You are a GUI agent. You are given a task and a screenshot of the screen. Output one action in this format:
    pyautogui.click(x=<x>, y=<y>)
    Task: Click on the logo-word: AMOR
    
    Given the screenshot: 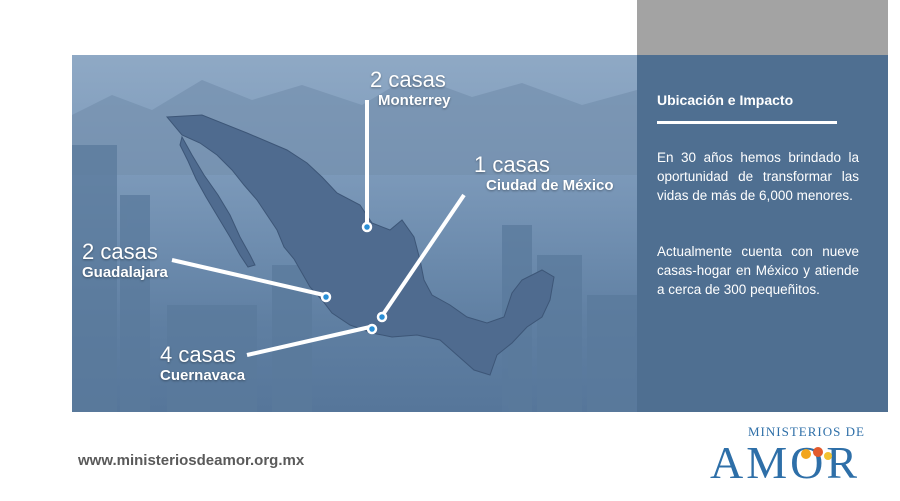 What is the action you would take?
    pyautogui.click(x=785, y=462)
    